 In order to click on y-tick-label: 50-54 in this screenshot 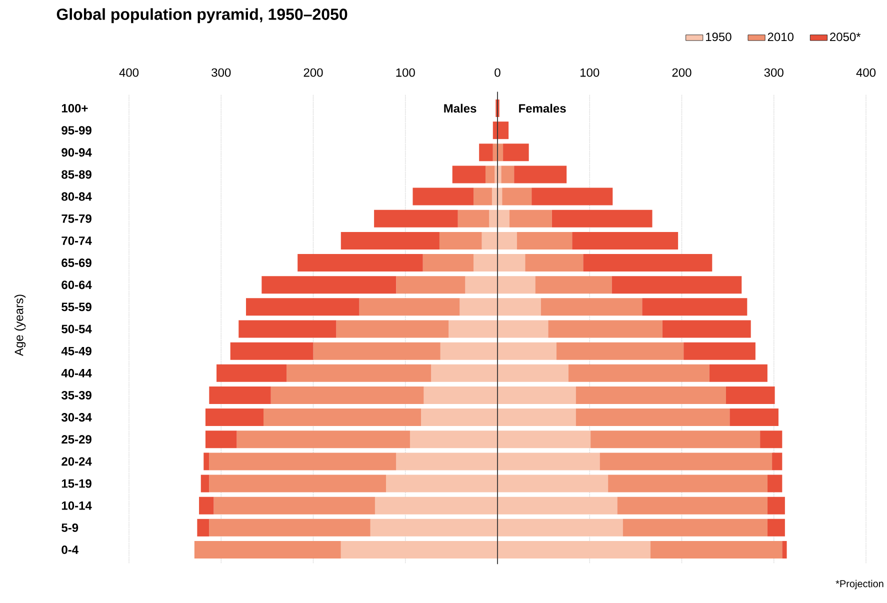, I will do `click(77, 329)`.